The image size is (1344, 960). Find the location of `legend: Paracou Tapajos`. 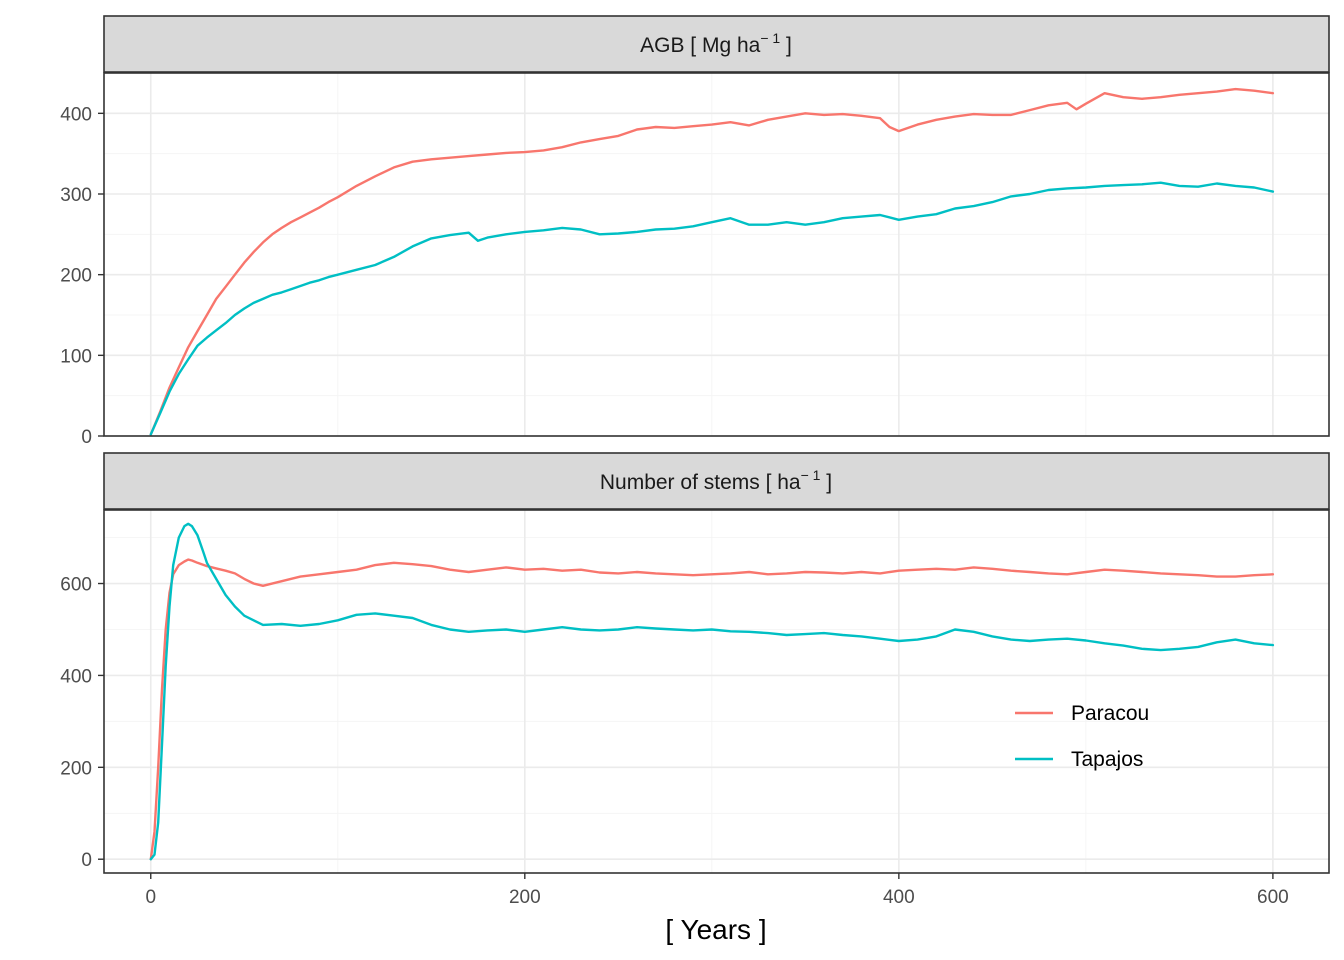

legend: Paracou Tapajos is located at coordinates (1082, 736).